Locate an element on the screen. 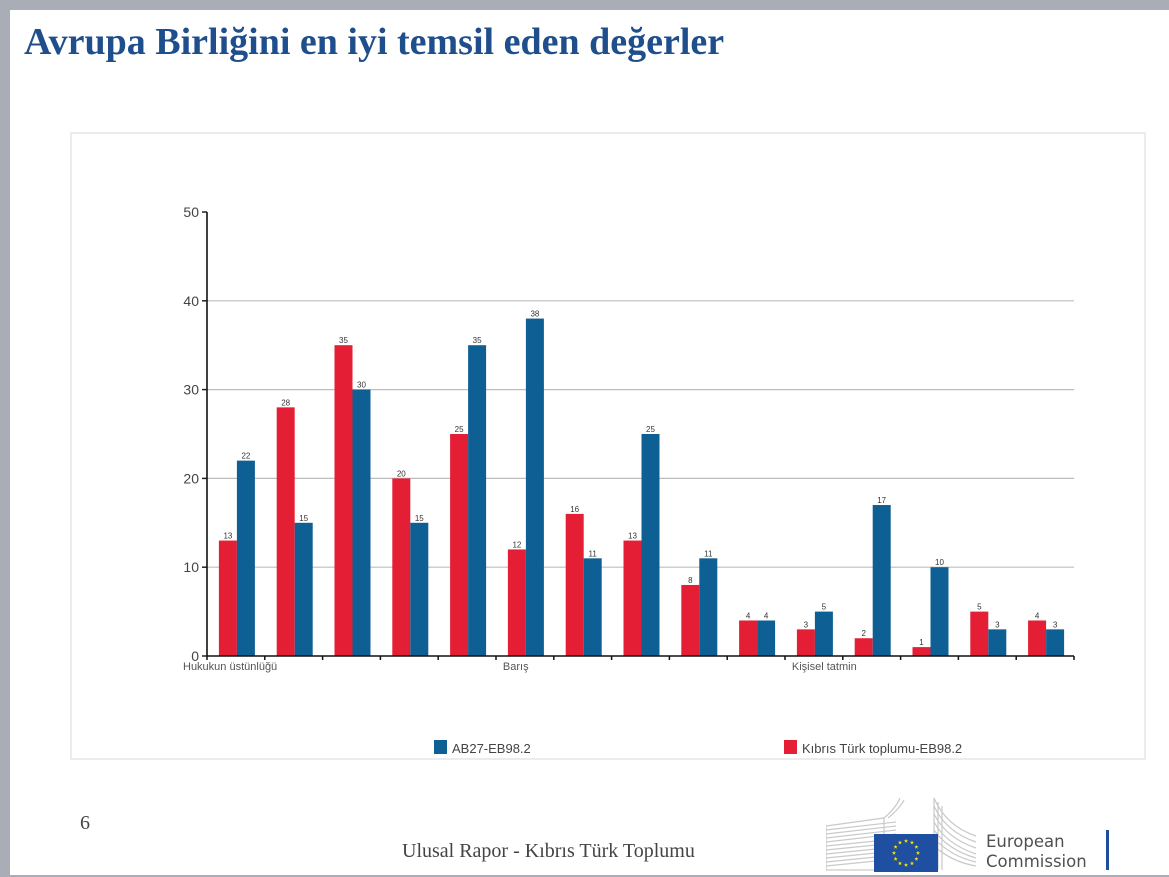  data-label: 1 is located at coordinates (921, 642).